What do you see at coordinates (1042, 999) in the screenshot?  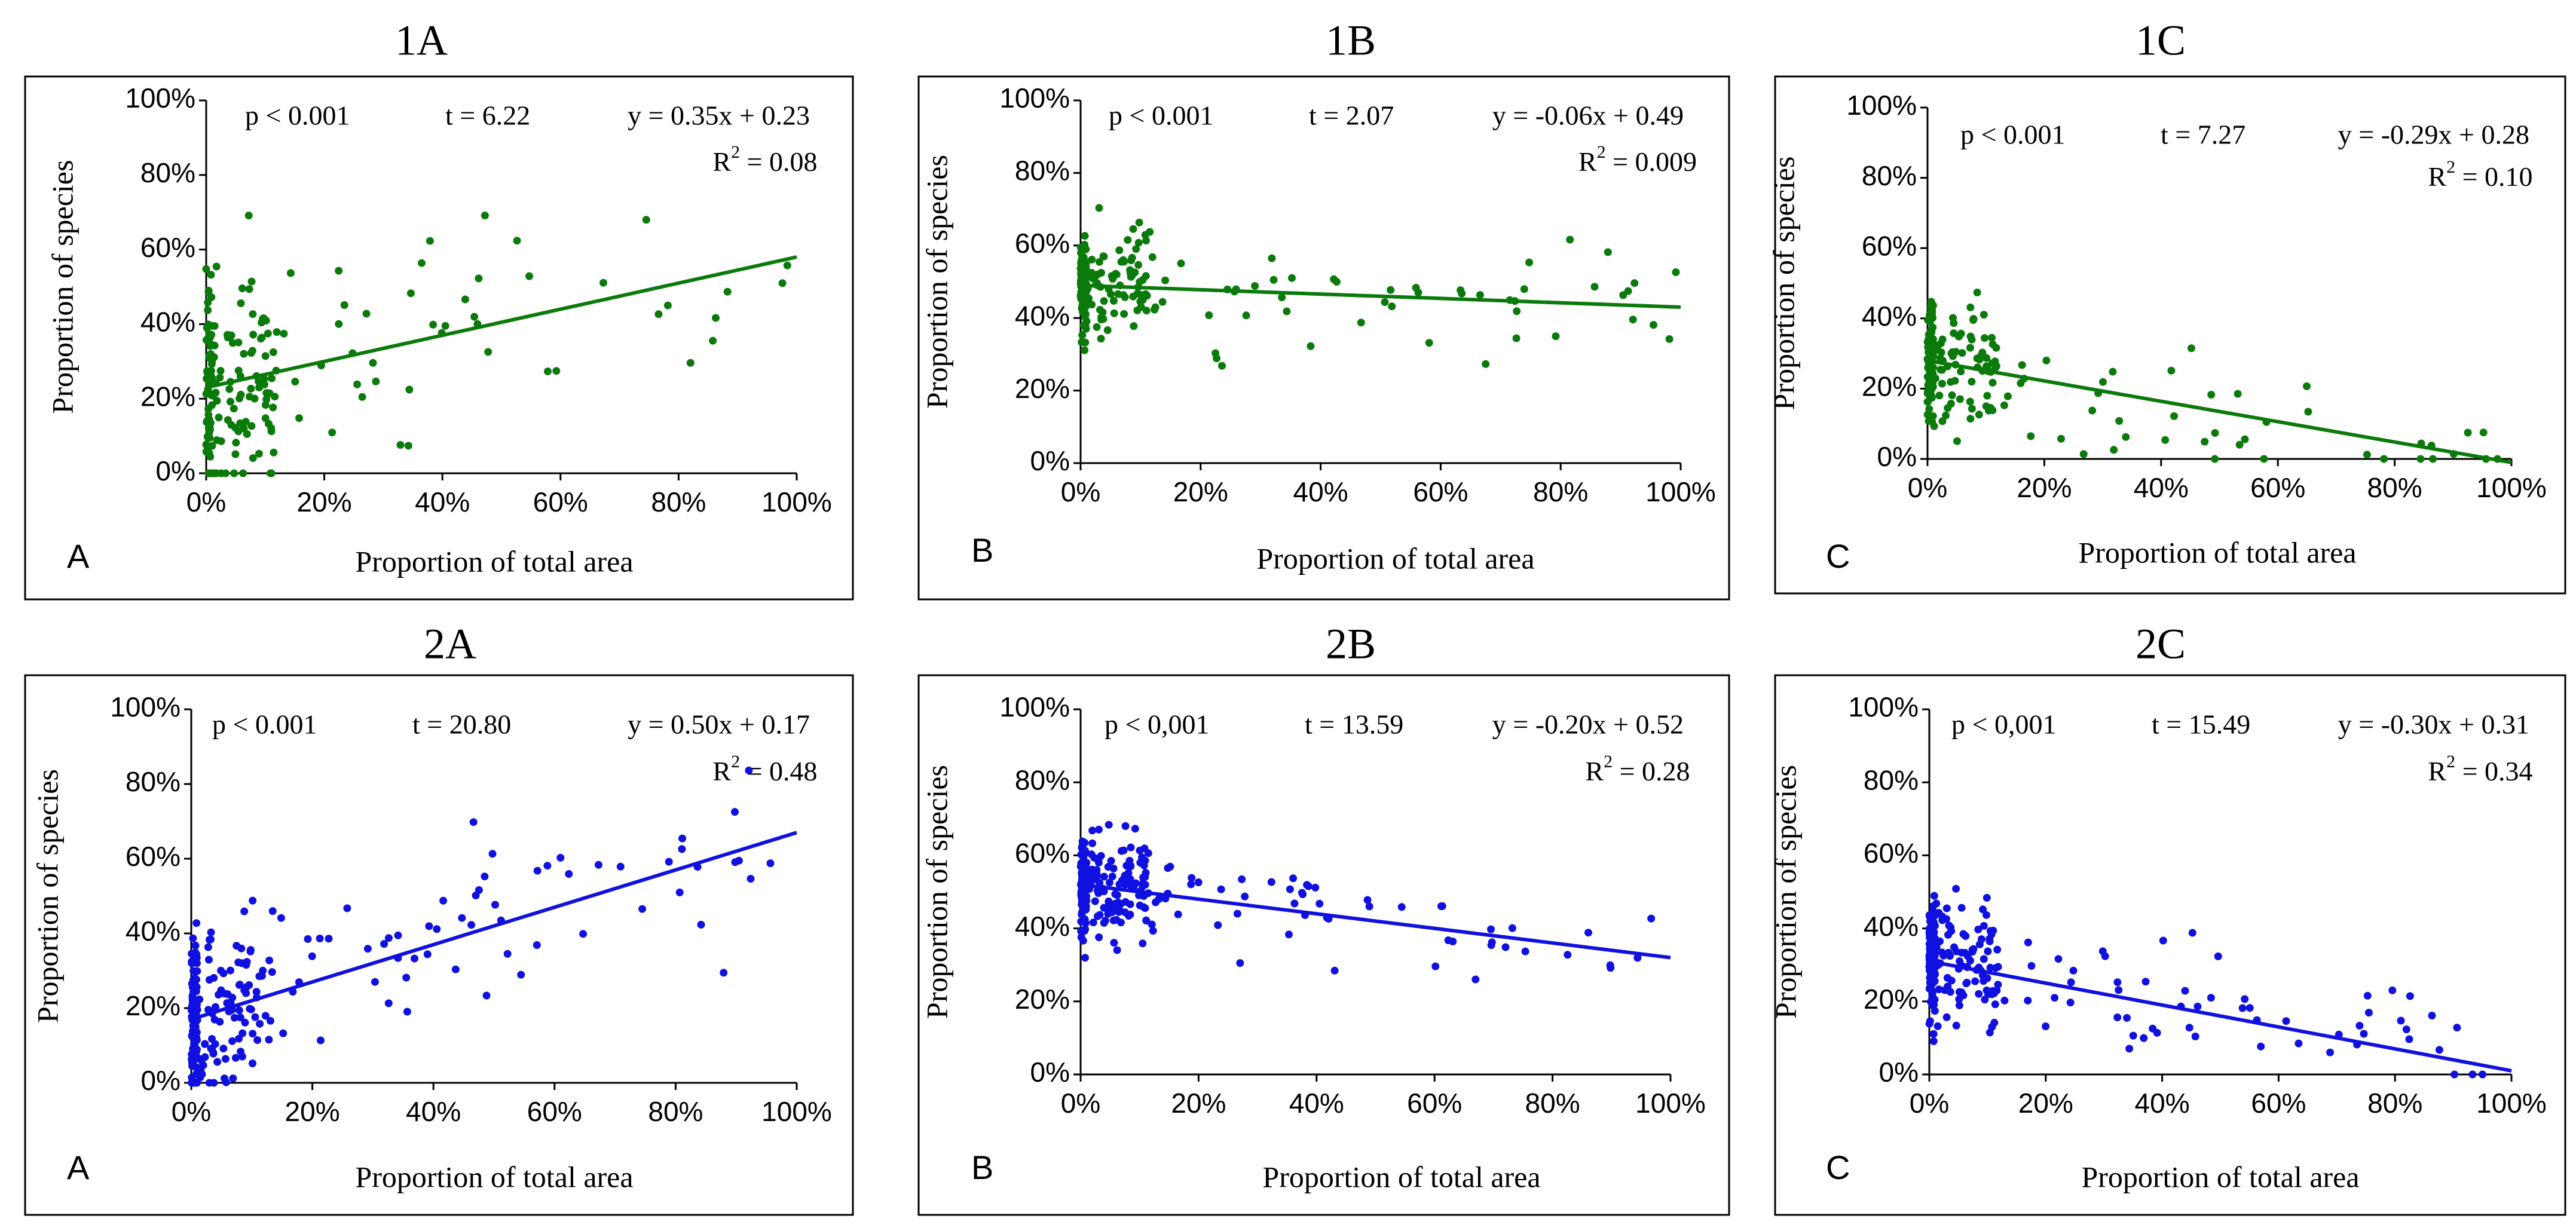 I see `y-tick-label: 20%` at bounding box center [1042, 999].